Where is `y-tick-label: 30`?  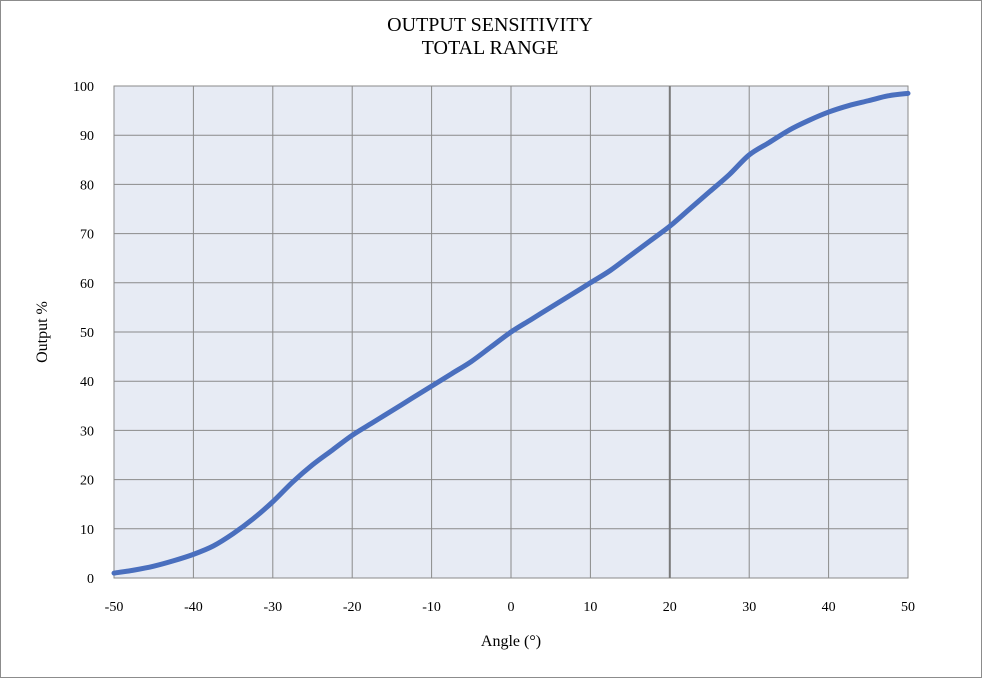 y-tick-label: 30 is located at coordinates (87, 431).